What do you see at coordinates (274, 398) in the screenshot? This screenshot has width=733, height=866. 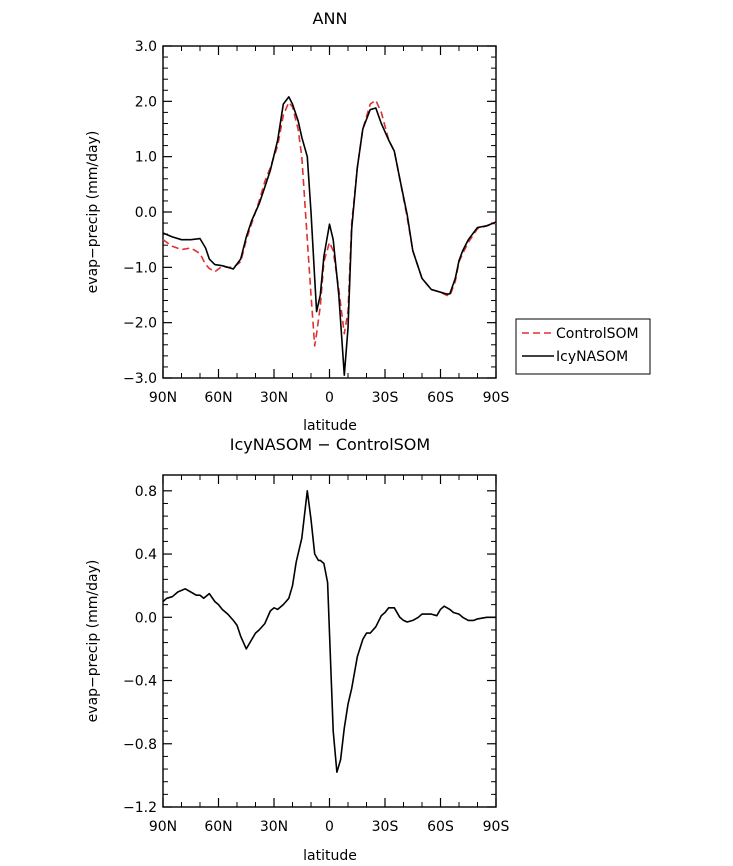 I see `panel1-xtick-label: 30N` at bounding box center [274, 398].